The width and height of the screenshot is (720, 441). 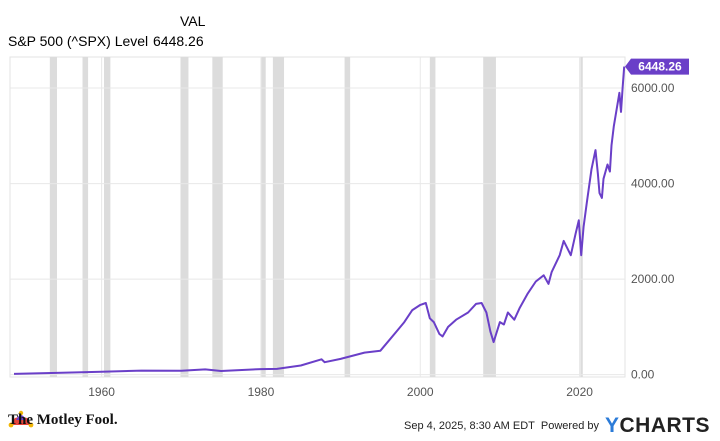 What do you see at coordinates (660, 67) in the screenshot?
I see `end-value-label: 6448.26` at bounding box center [660, 67].